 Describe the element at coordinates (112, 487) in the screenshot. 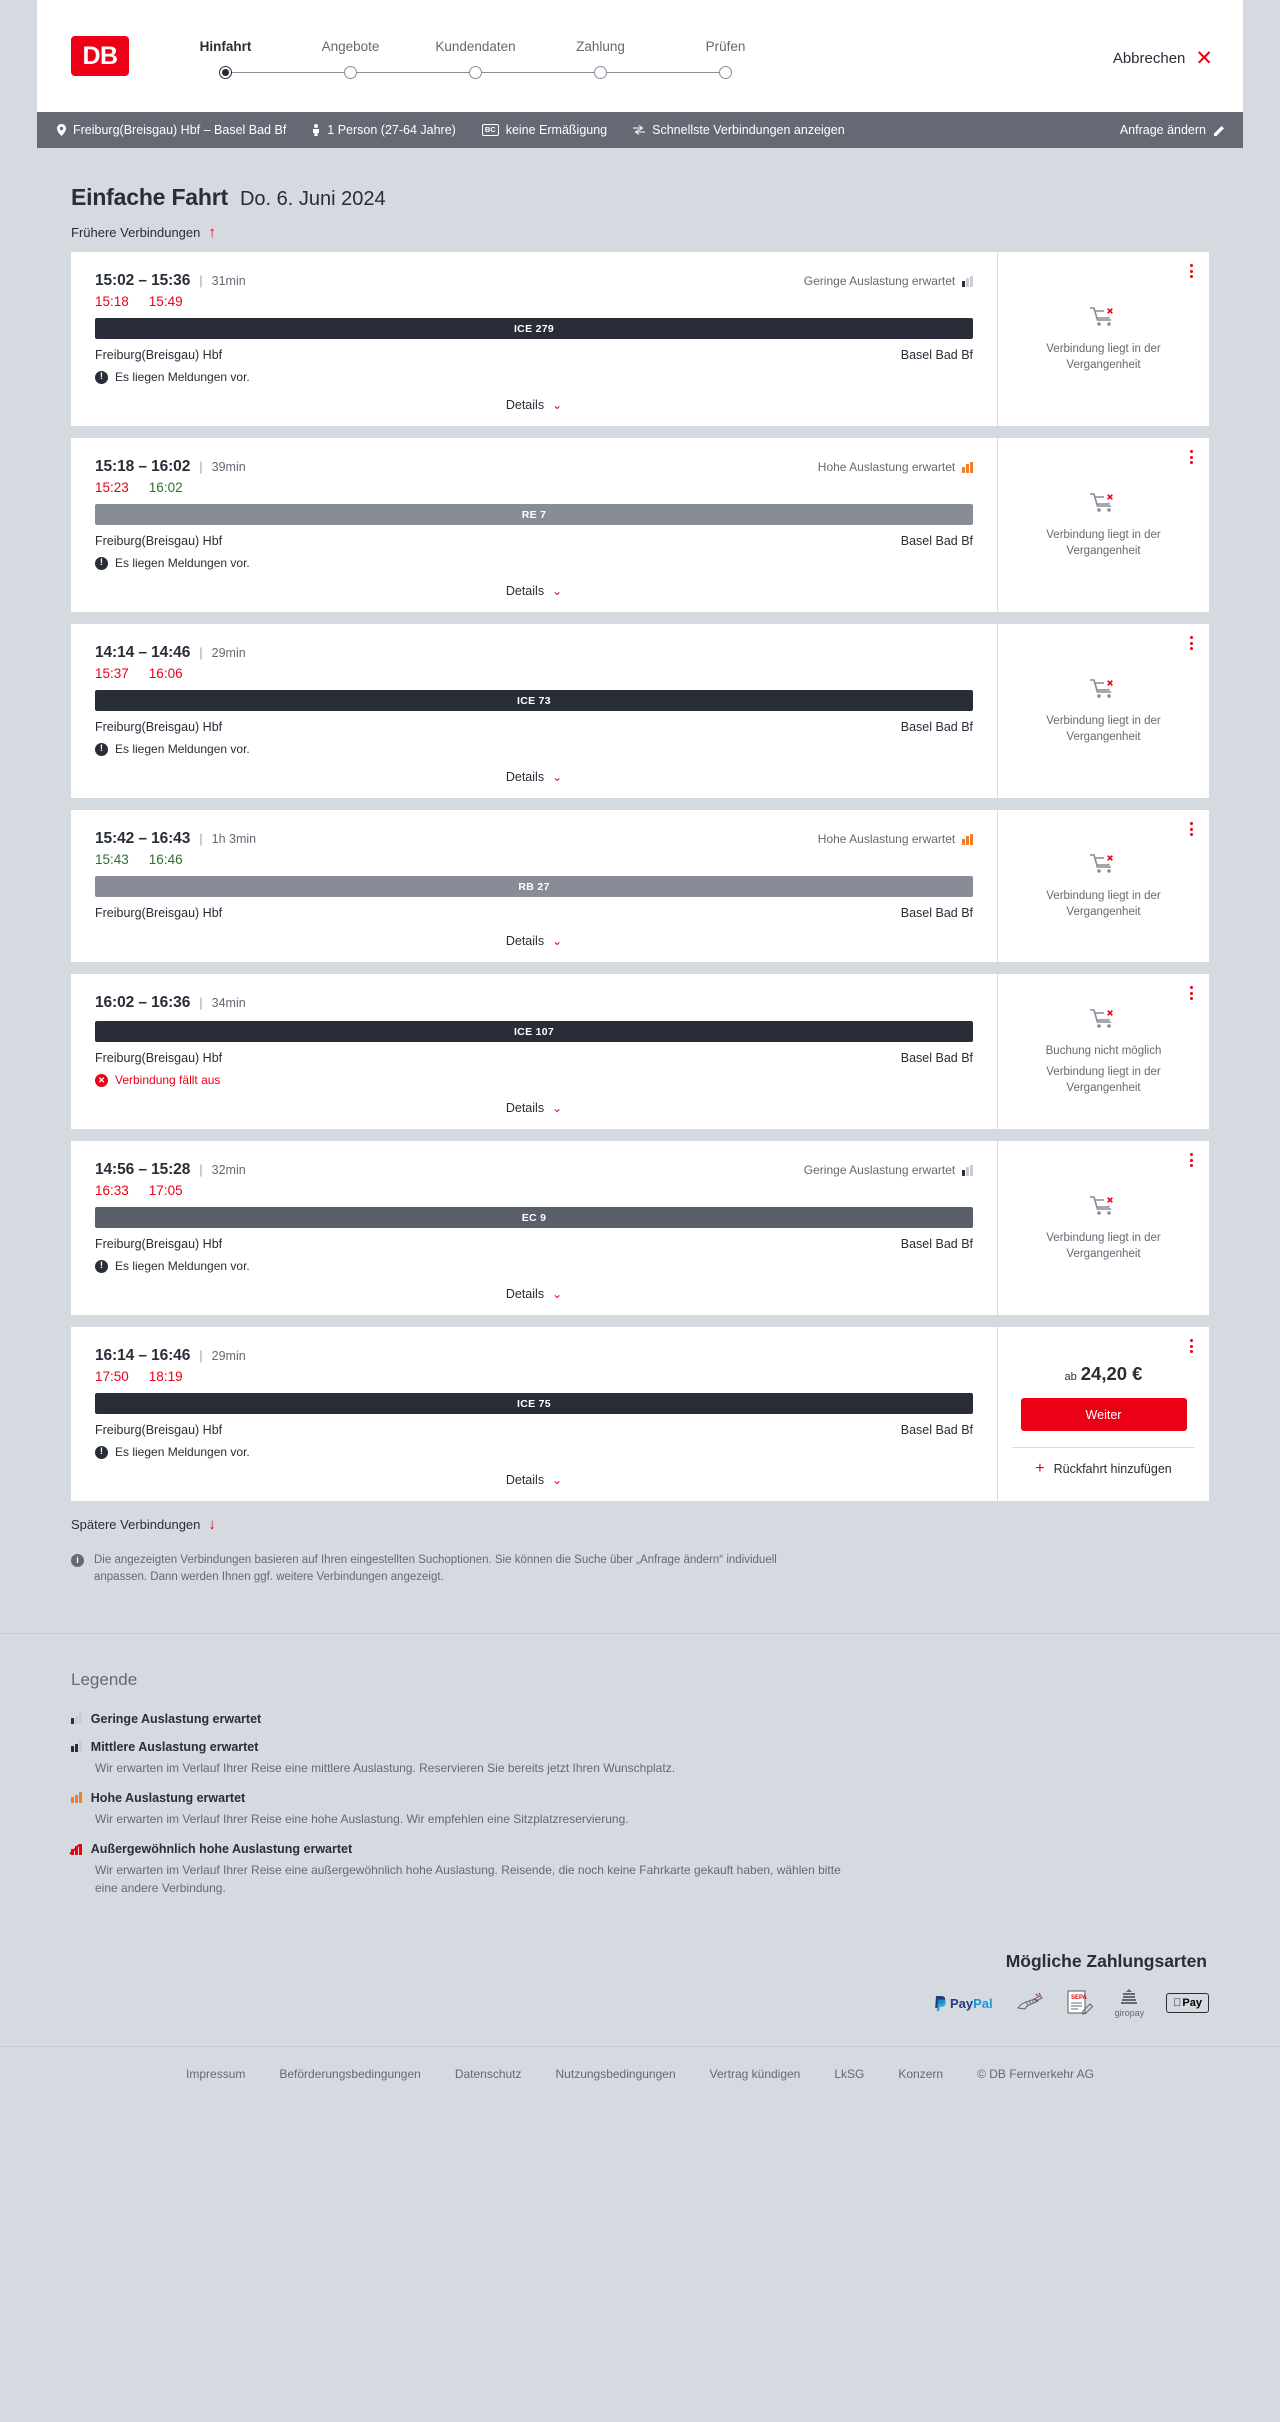

I see `actual-departure-time: 15:23` at that location.